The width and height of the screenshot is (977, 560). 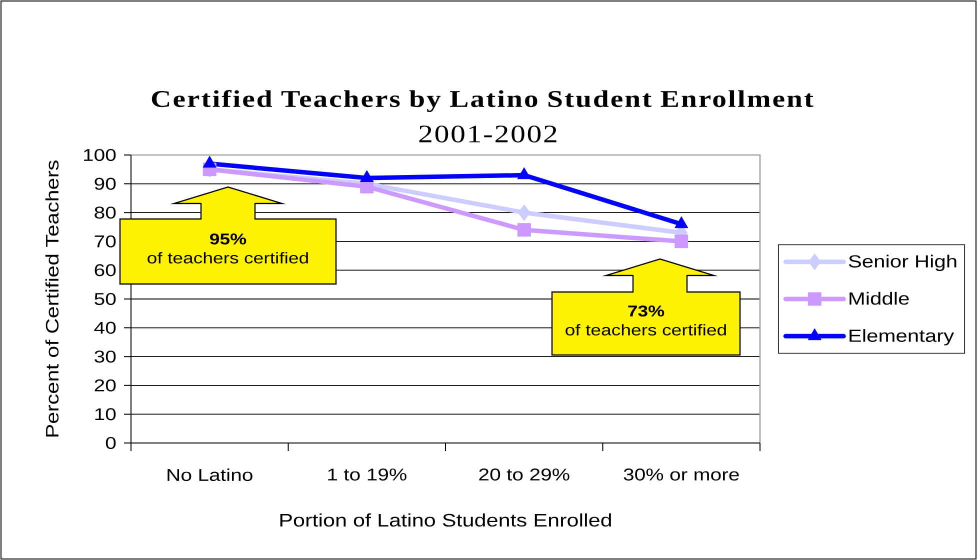 I want to click on y-tick-label: 60, so click(x=105, y=270).